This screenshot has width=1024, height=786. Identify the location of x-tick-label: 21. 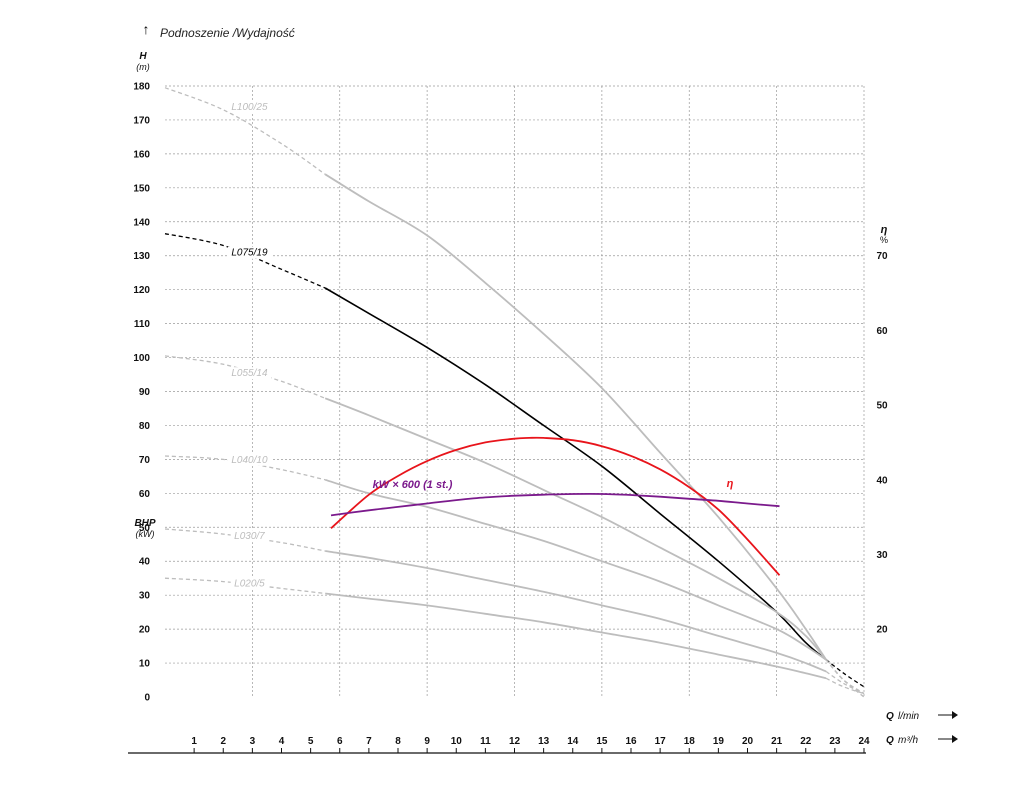
(777, 741).